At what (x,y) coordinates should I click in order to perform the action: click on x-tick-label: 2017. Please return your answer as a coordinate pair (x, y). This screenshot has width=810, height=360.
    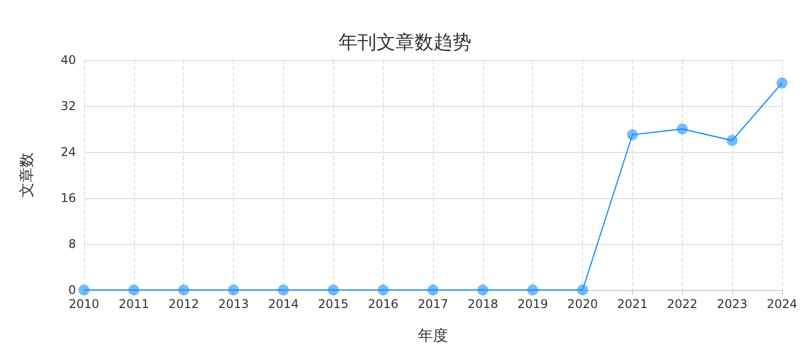
    Looking at the image, I should click on (433, 304).